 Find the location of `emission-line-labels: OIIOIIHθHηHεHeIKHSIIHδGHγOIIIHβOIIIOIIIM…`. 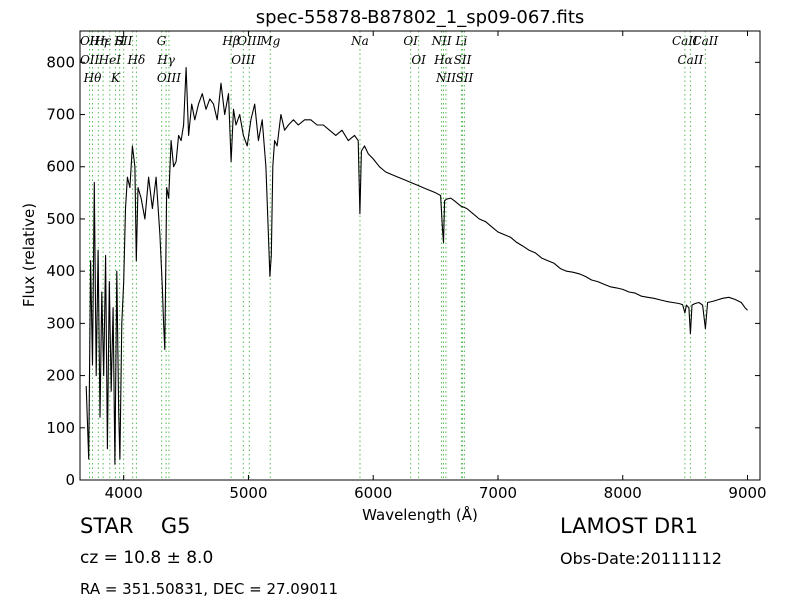

emission-line-labels: OIIOIIHθHηHεHeIKHSIIHδGHγOIIIHβOIIIOIIIM… is located at coordinates (399, 59).